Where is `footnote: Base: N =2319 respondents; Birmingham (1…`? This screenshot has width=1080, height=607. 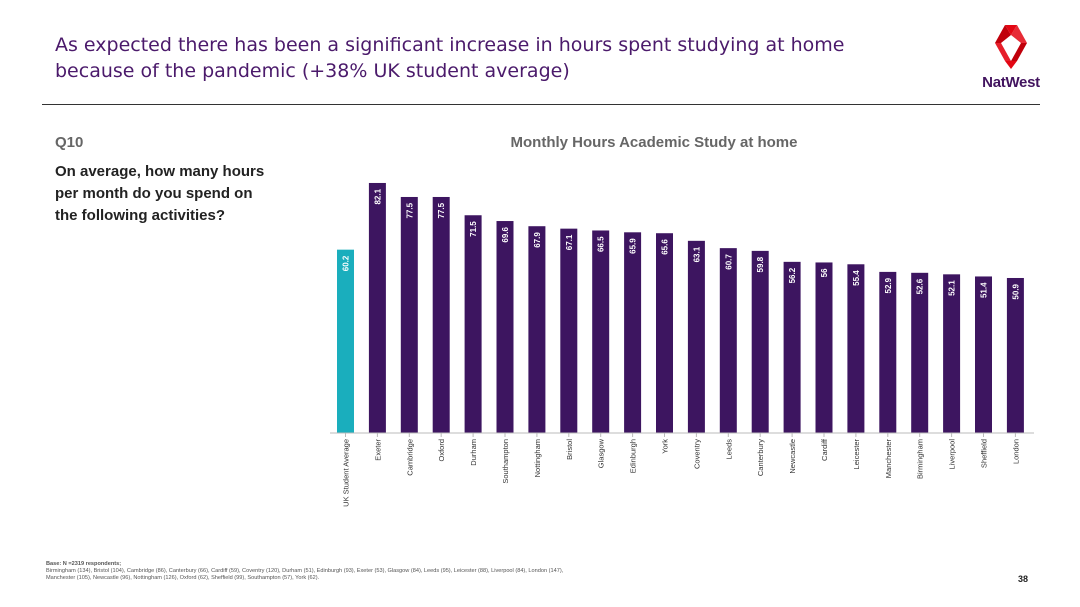
footnote: Base: N =2319 respondents; Birmingham (1… is located at coordinates (396, 571).